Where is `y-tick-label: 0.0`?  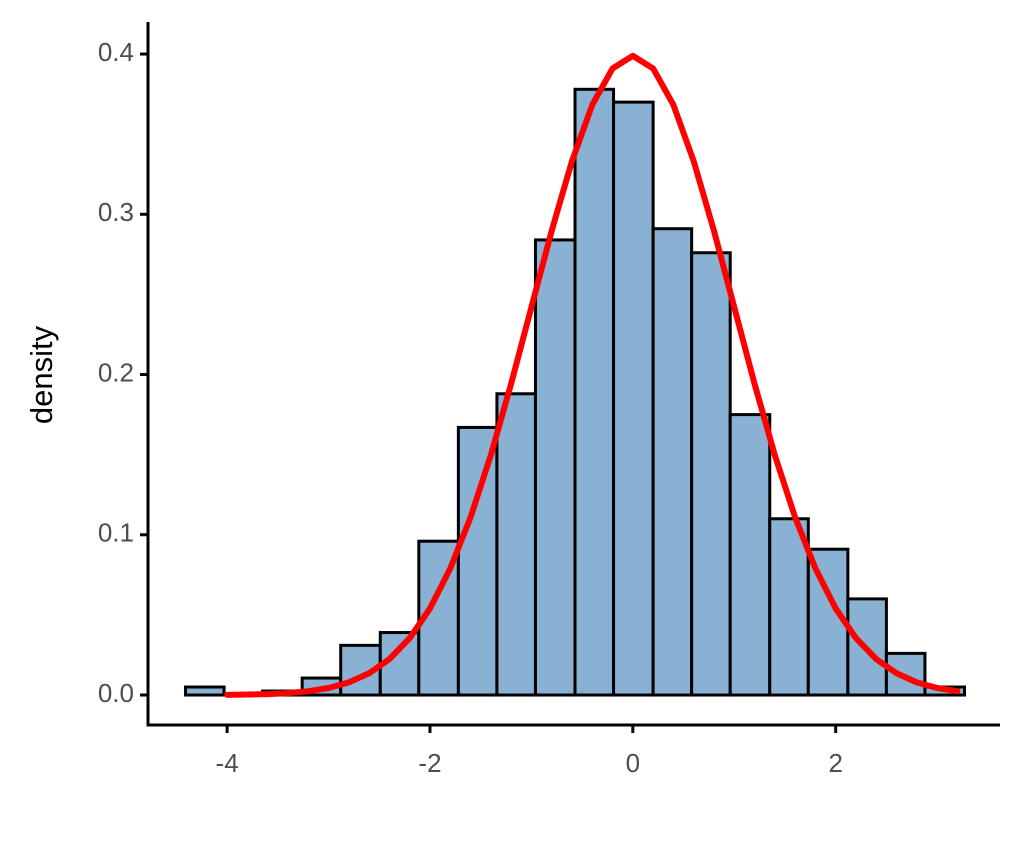 y-tick-label: 0.0 is located at coordinates (116, 693).